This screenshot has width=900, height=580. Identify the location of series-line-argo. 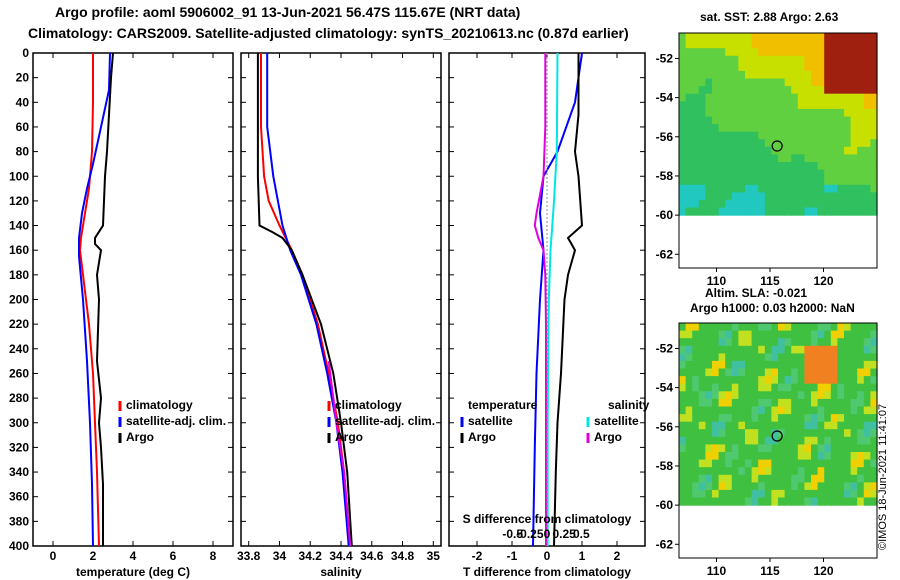
(304, 300).